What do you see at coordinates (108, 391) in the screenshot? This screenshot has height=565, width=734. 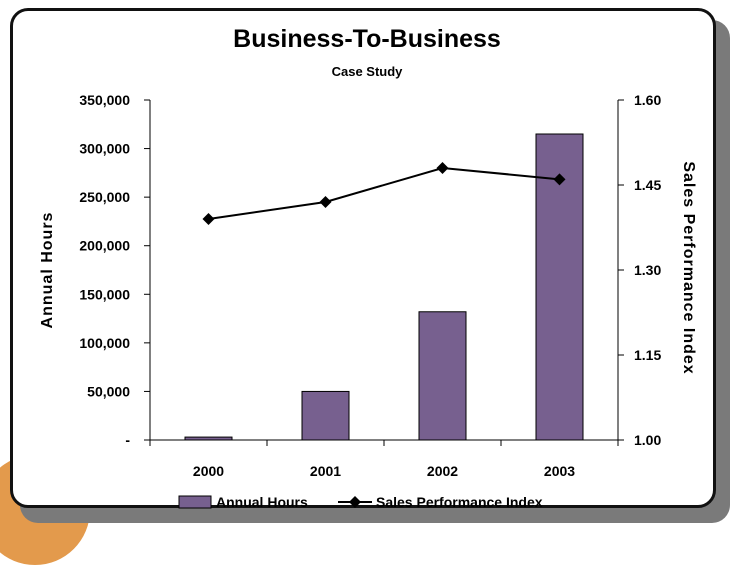 I see `y-left-tick-label: 50,000` at bounding box center [108, 391].